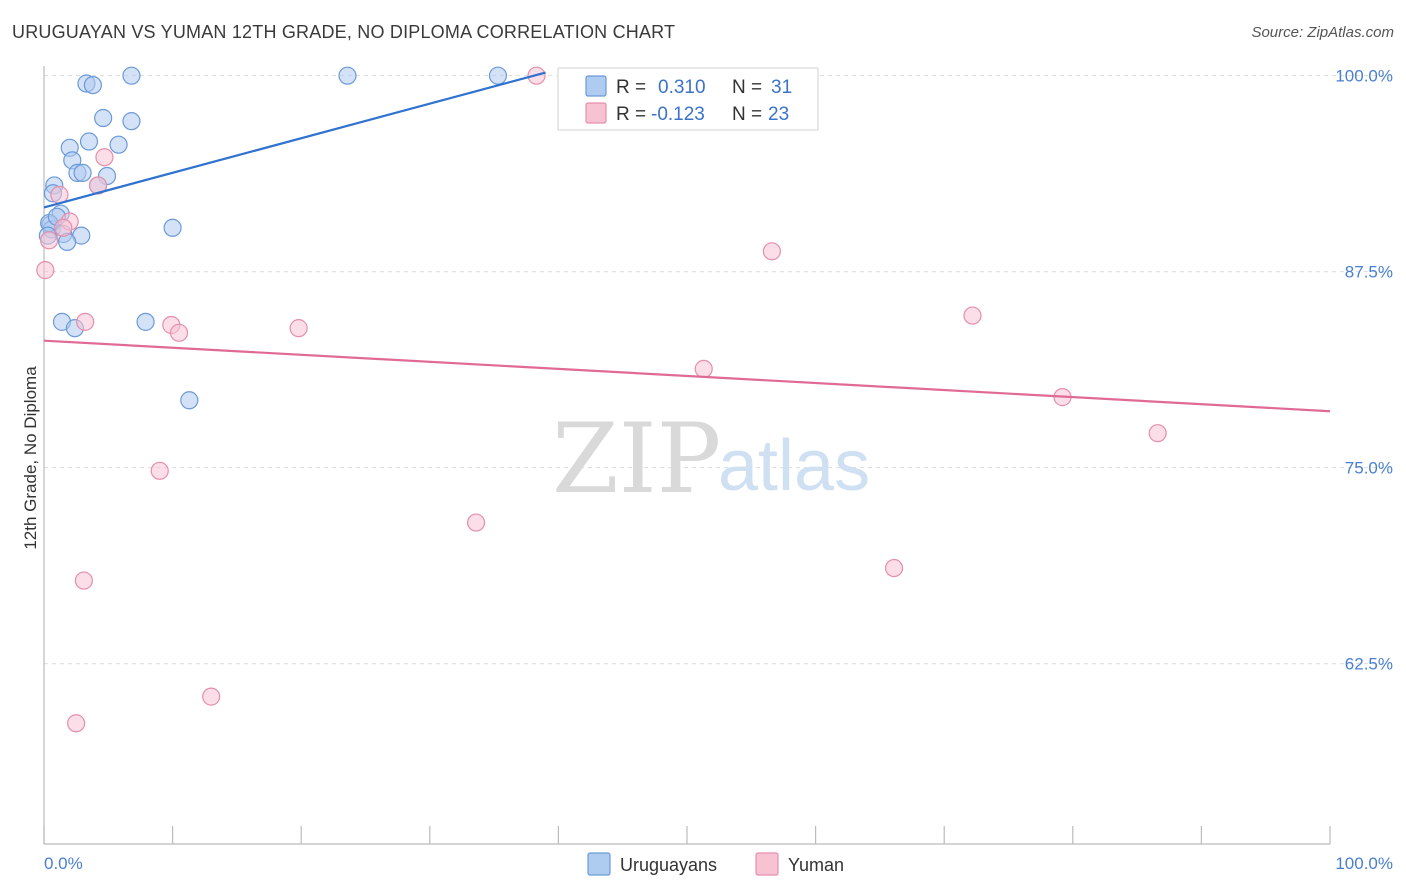 This screenshot has height=892, width=1406. I want to click on y-axis-label: 12th Grade, No Diploma, so click(30, 458).